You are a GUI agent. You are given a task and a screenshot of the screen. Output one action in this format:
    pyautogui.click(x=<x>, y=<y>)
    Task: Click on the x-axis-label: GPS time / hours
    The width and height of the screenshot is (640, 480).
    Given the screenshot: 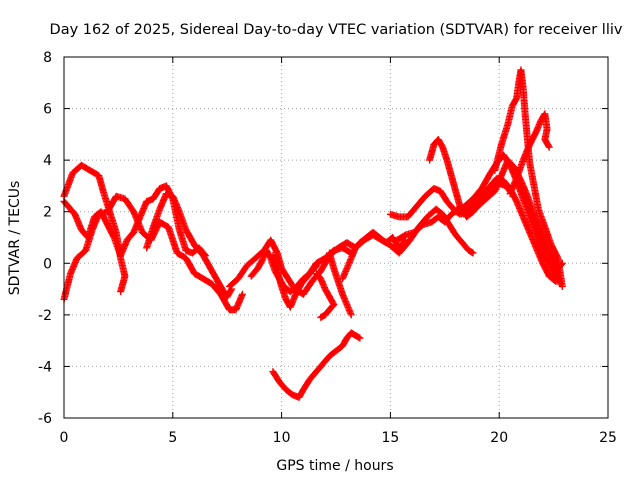 What is the action you would take?
    pyautogui.click(x=334, y=466)
    